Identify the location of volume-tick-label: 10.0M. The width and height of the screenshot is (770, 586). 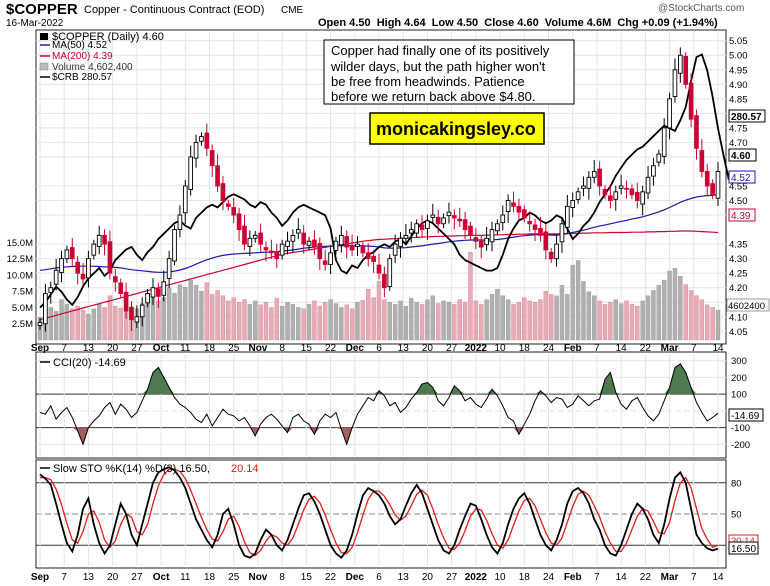
(20, 275).